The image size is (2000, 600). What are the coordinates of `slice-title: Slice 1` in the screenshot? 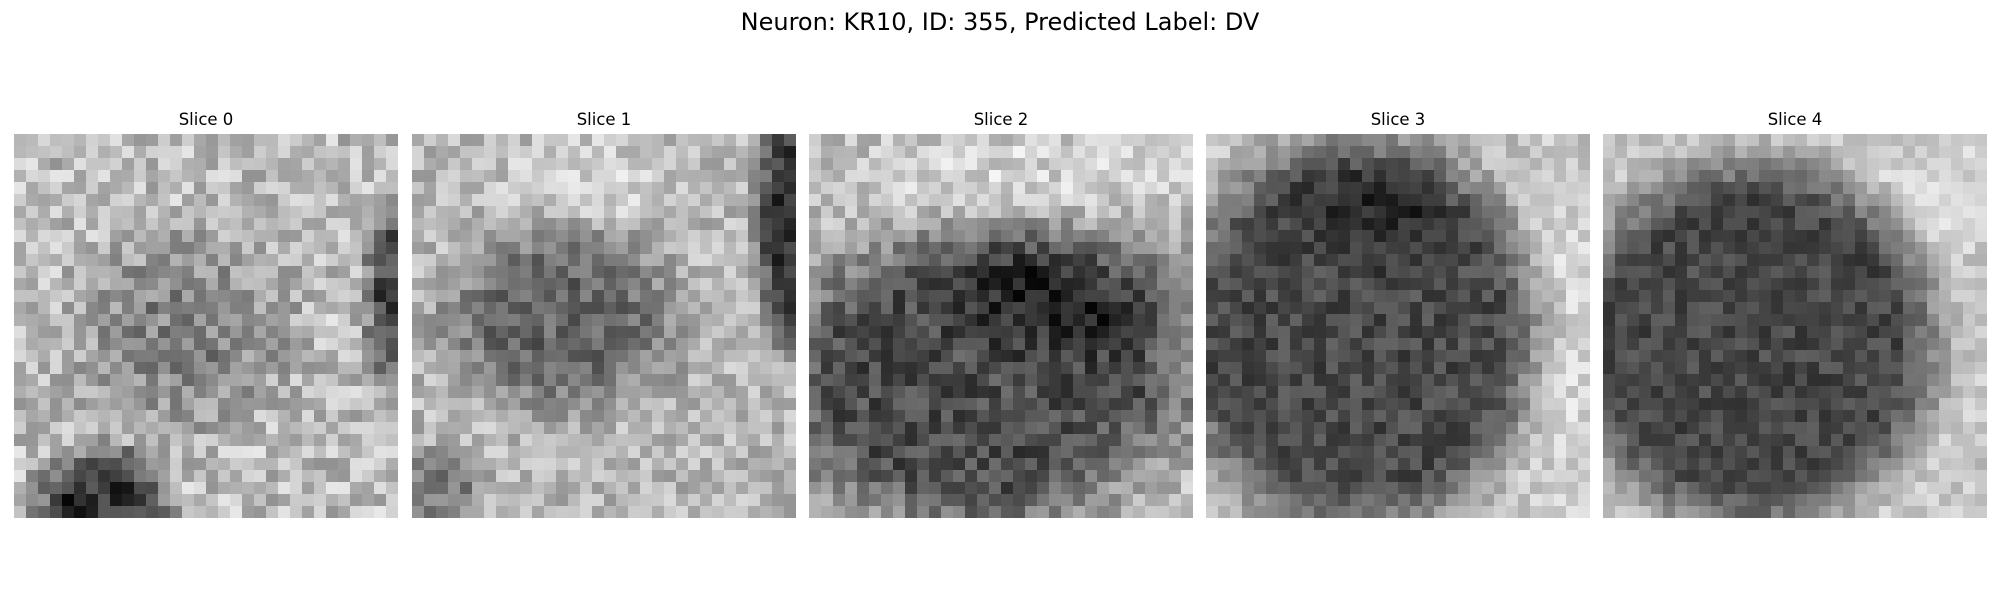 It's located at (604, 119).